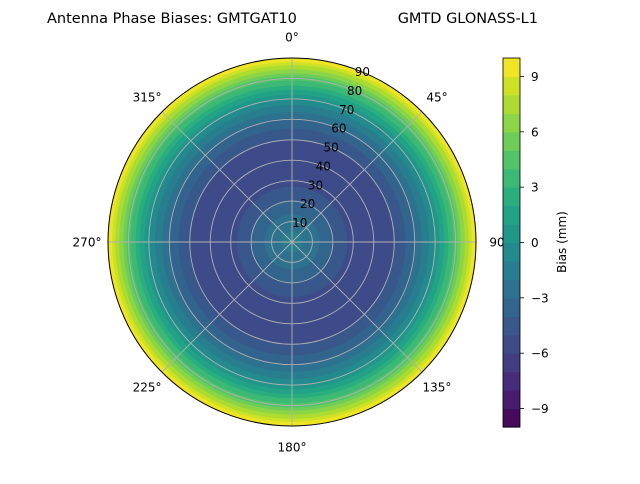 The width and height of the screenshot is (640, 484). What do you see at coordinates (362, 72) in the screenshot?
I see `radial-tick-label: 90` at bounding box center [362, 72].